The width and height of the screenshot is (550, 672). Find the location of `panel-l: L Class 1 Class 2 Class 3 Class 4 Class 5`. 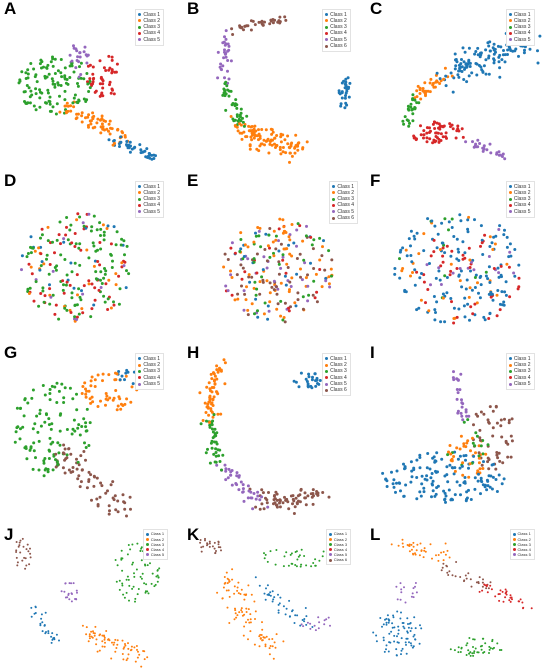

panel-l: L Class 1 Class 2 Class 3 Class 4 Class 5 is located at coordinates (458, 599).